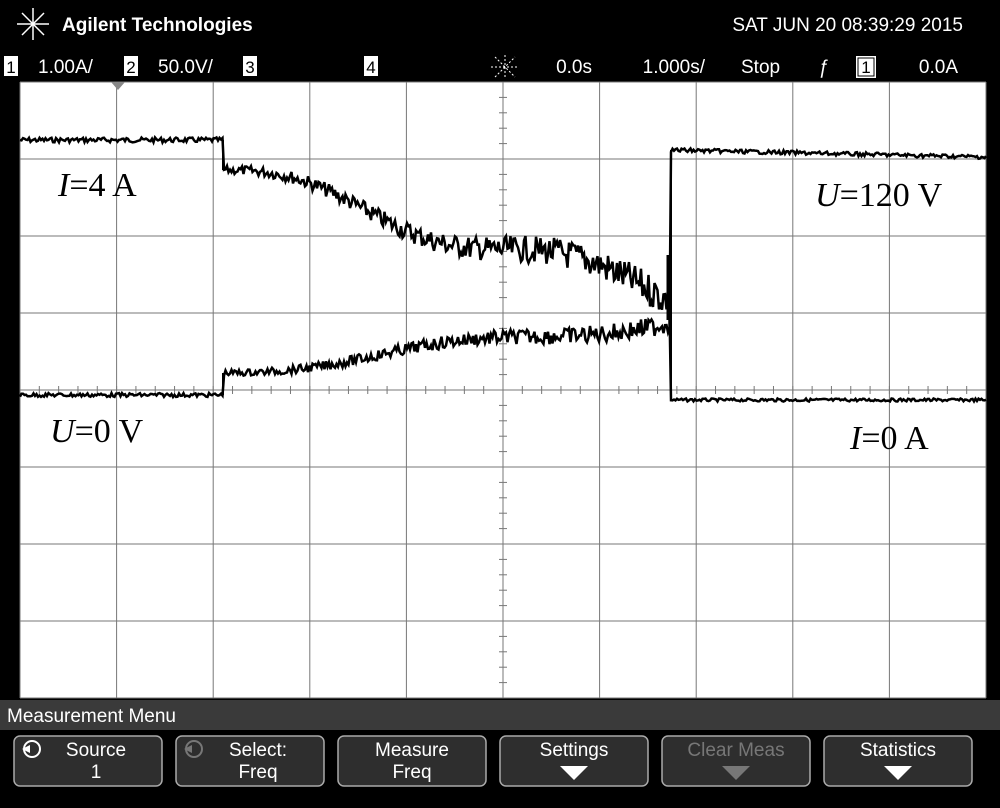 Image resolution: width=1000 pixels, height=808 pixels. Describe the element at coordinates (823, 67) in the screenshot. I see `trigger-edge: ƒ` at that location.